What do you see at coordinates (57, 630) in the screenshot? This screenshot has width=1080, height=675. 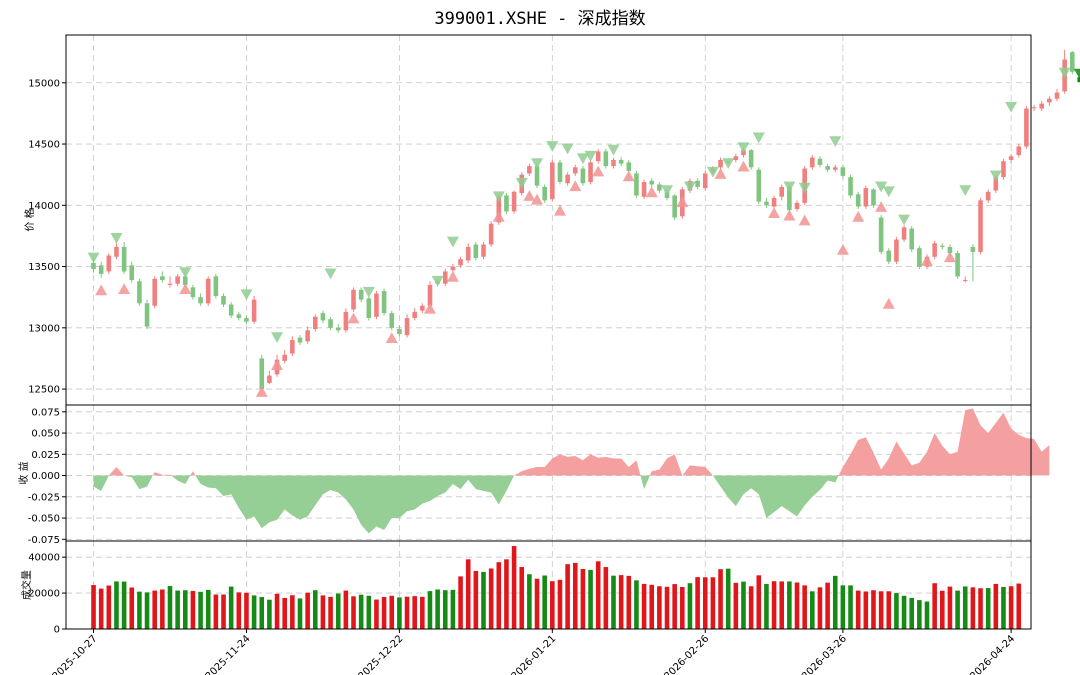 I see `volume-ytick-label: 0` at bounding box center [57, 630].